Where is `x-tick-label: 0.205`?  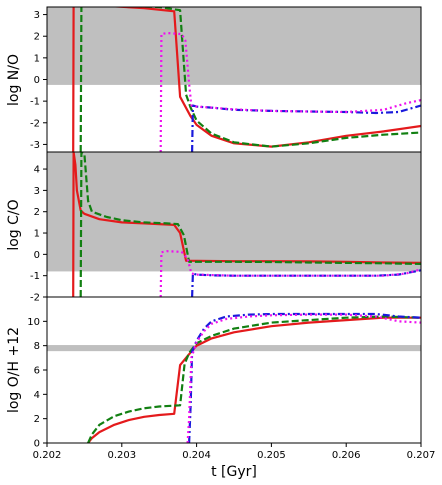 x-tick-label: 0.205 is located at coordinates (271, 455).